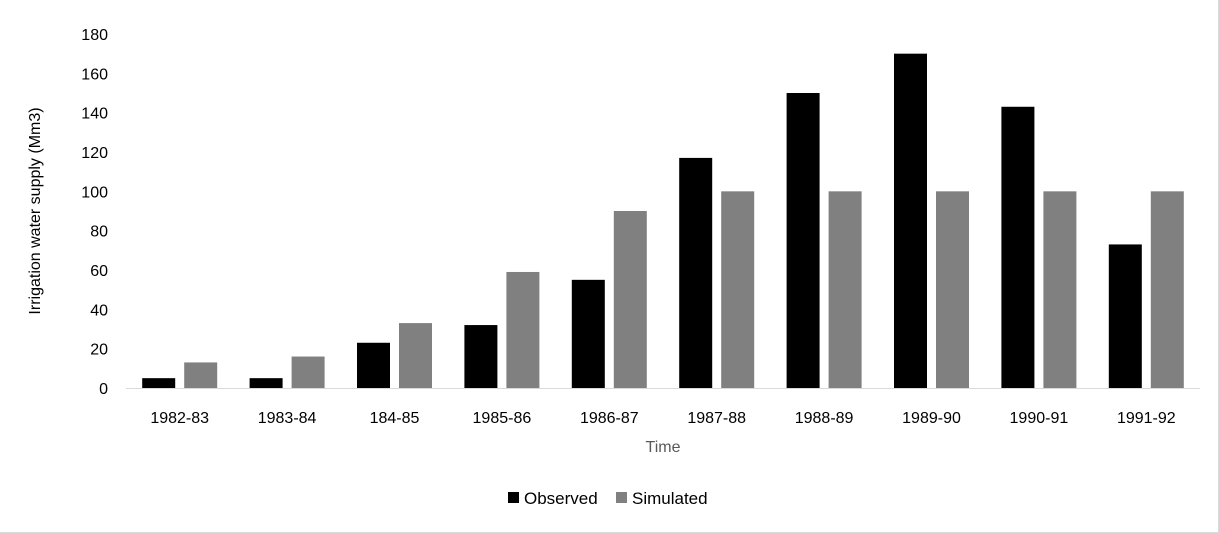  What do you see at coordinates (287, 418) in the screenshot?
I see `x-tick-label: 1983-84` at bounding box center [287, 418].